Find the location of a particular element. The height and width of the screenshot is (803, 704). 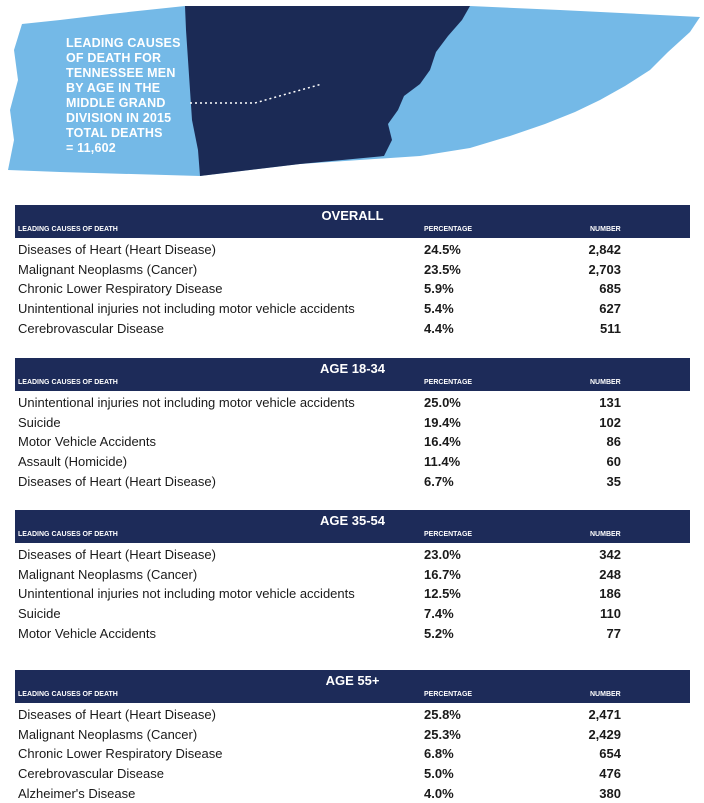

percentage: 23.0% is located at coordinates (442, 554).